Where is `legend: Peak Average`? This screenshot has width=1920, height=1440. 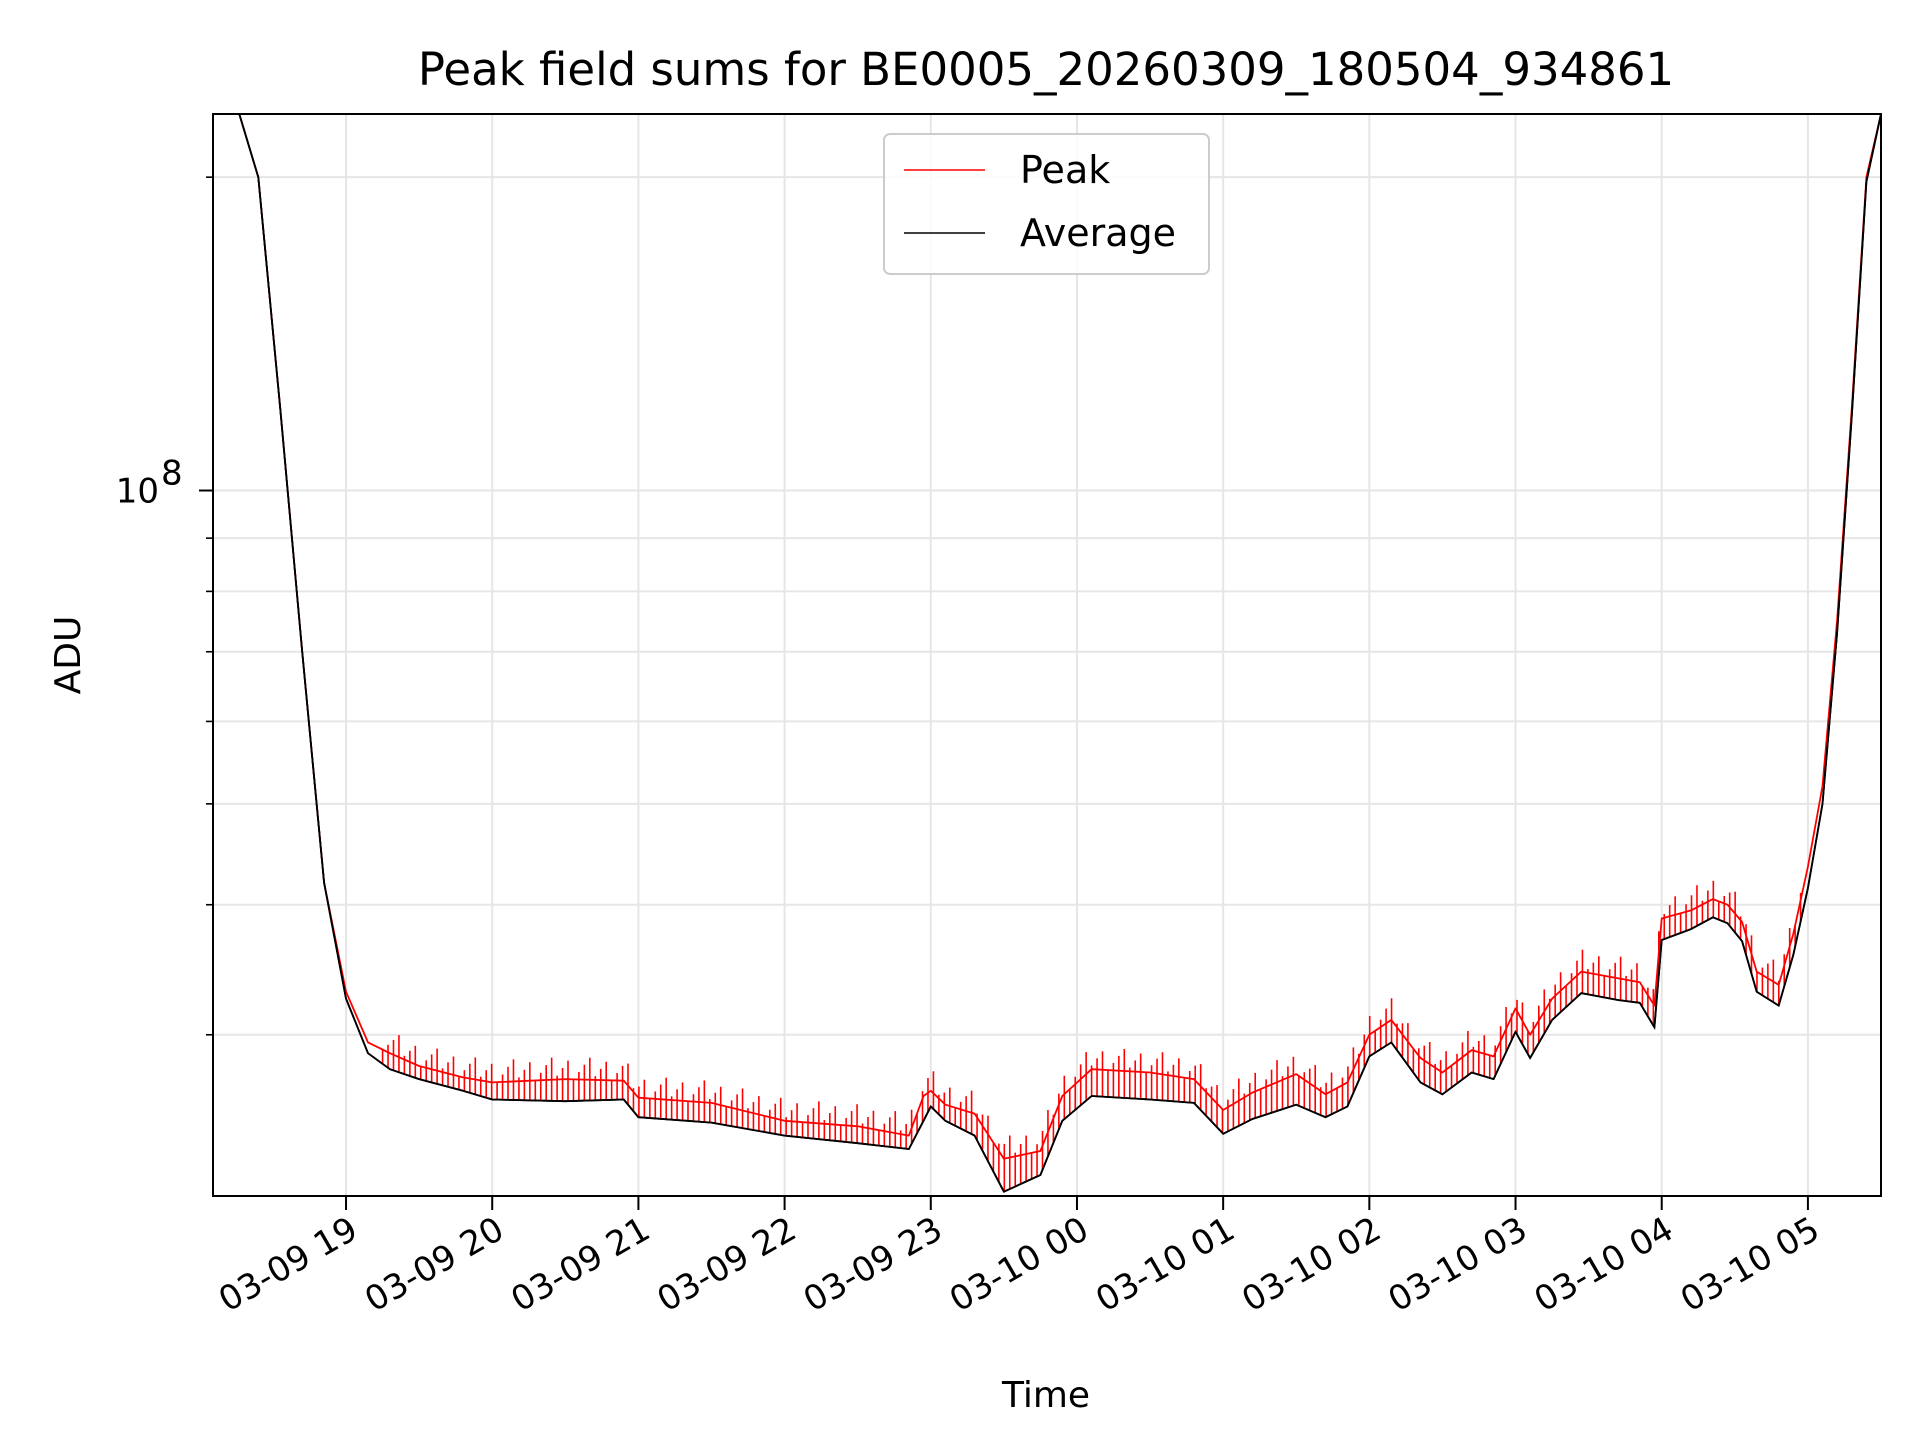
legend: Peak Average is located at coordinates (1046, 204).